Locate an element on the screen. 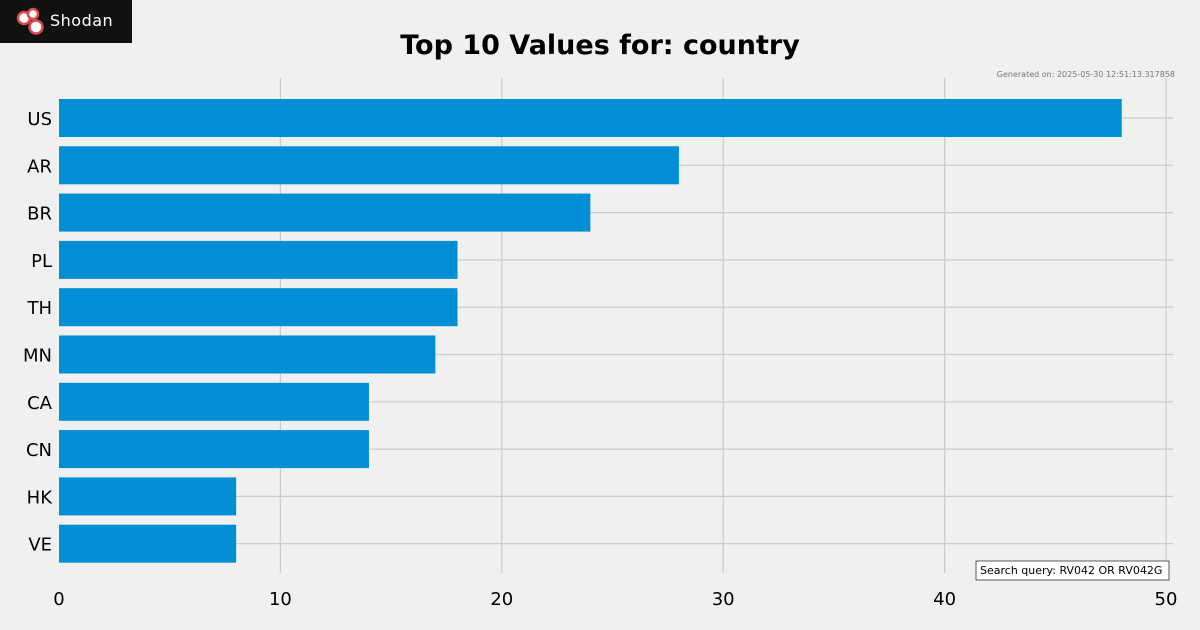  search-query-text: Search query: RV042 OR RV042G is located at coordinates (1071, 570).